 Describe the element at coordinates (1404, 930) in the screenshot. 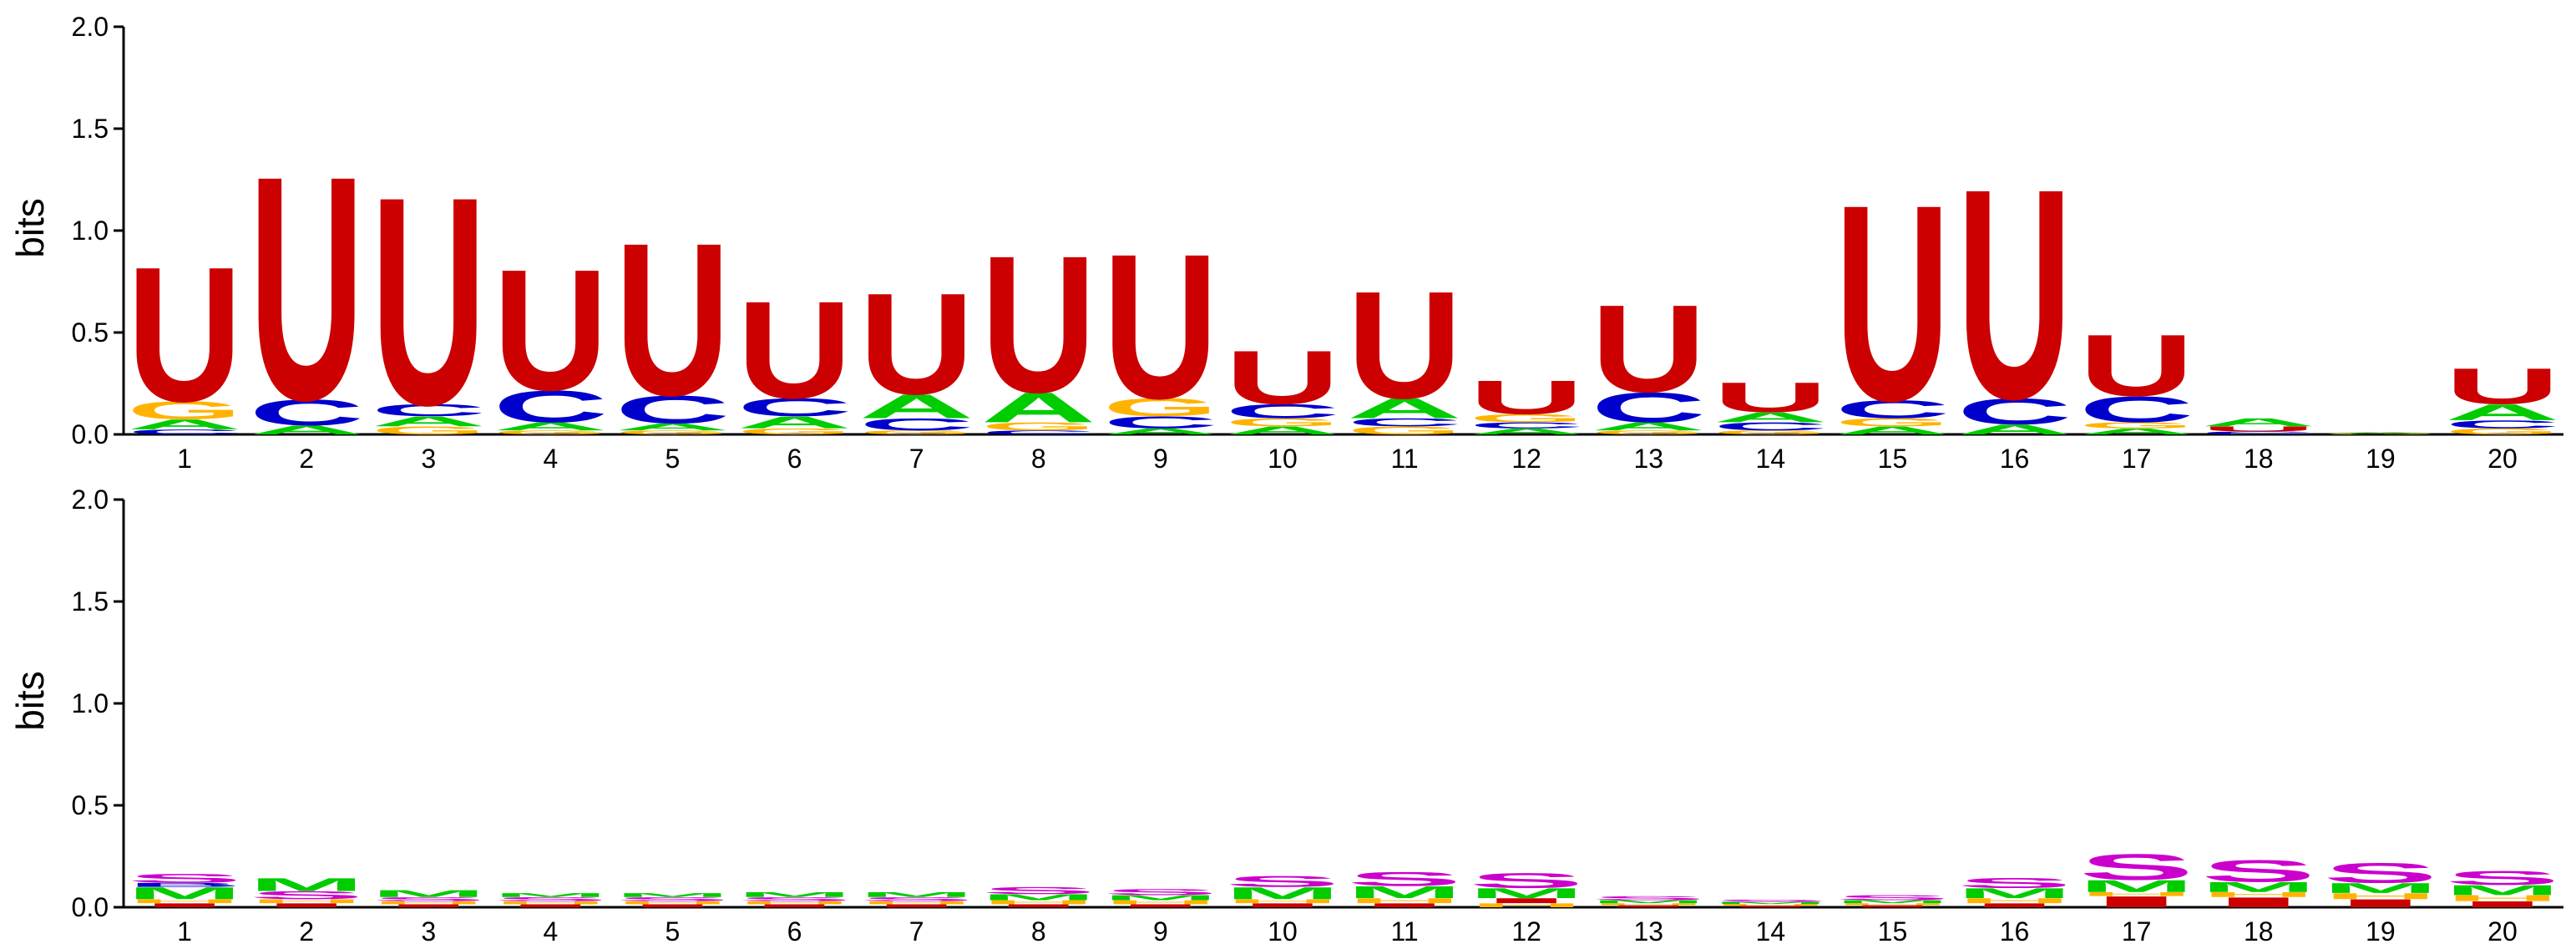

I see `x-tick-label: 11` at that location.